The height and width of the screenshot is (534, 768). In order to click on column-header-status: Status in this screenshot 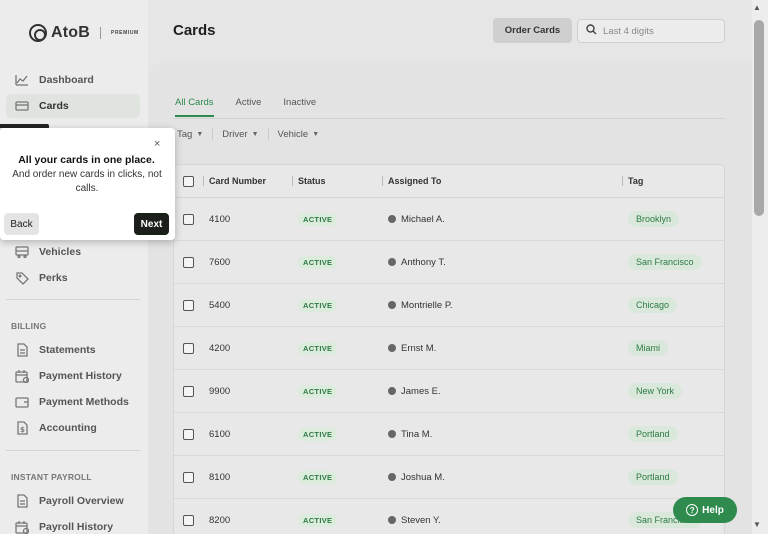, I will do `click(312, 181)`.